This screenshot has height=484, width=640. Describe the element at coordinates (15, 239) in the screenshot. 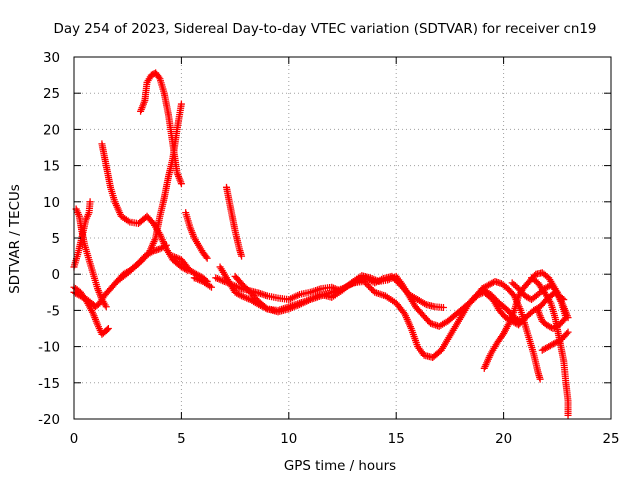

I see `y-axis-label: SDTVAR / TECUs` at that location.